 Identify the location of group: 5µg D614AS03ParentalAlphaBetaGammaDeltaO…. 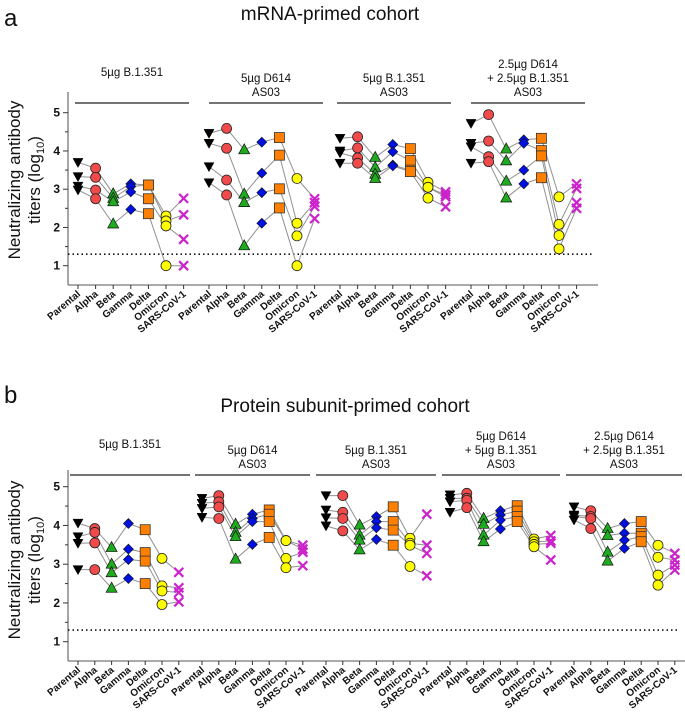
(250, 204).